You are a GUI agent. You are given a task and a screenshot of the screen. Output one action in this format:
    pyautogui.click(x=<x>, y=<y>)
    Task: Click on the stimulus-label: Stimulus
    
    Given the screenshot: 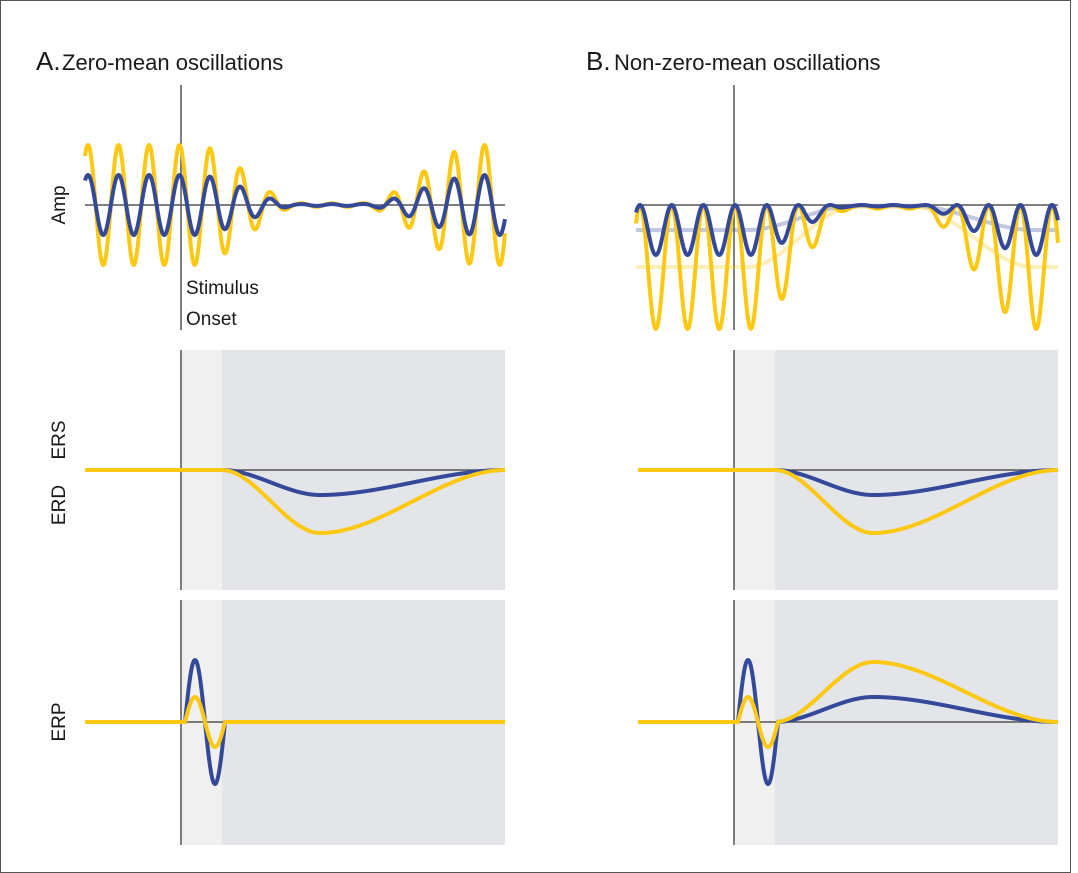 What is the action you would take?
    pyautogui.click(x=222, y=288)
    